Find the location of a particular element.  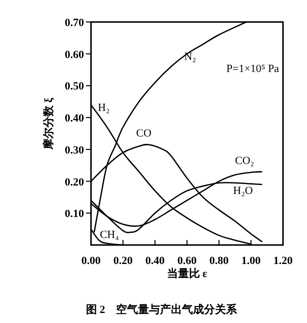

series-label: H₂O is located at coordinates (243, 191).